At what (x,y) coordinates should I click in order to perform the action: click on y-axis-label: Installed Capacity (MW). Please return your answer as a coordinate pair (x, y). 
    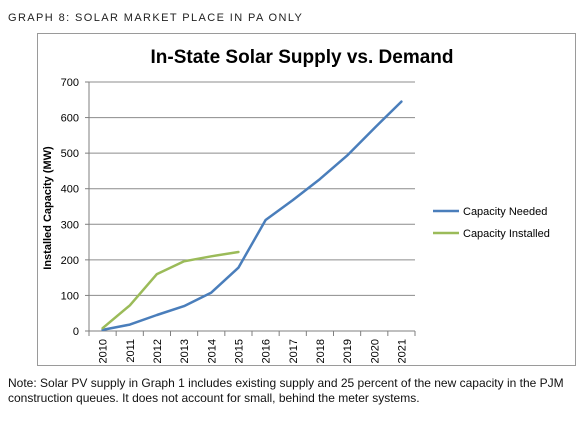
    Looking at the image, I should click on (48, 208).